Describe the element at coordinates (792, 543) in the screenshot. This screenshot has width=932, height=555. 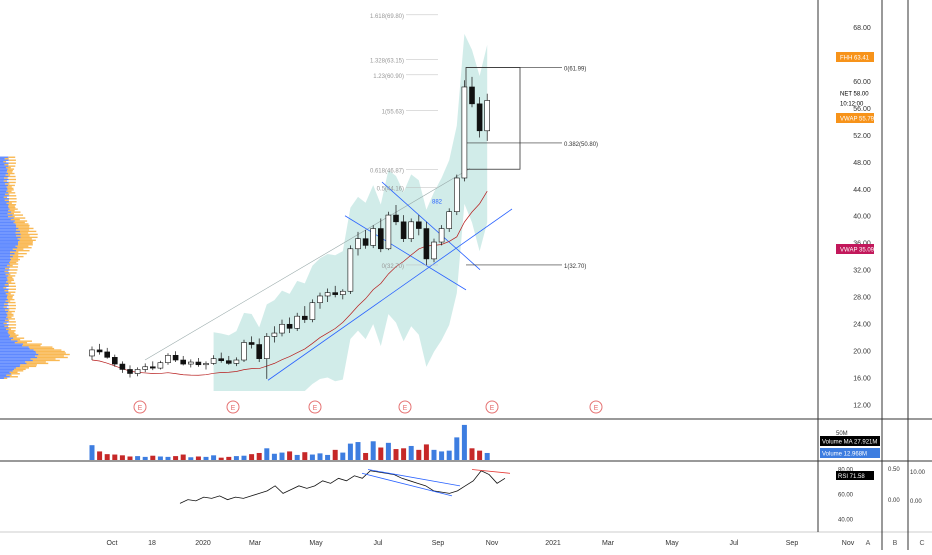
I see `time-tick-label: Sep` at that location.